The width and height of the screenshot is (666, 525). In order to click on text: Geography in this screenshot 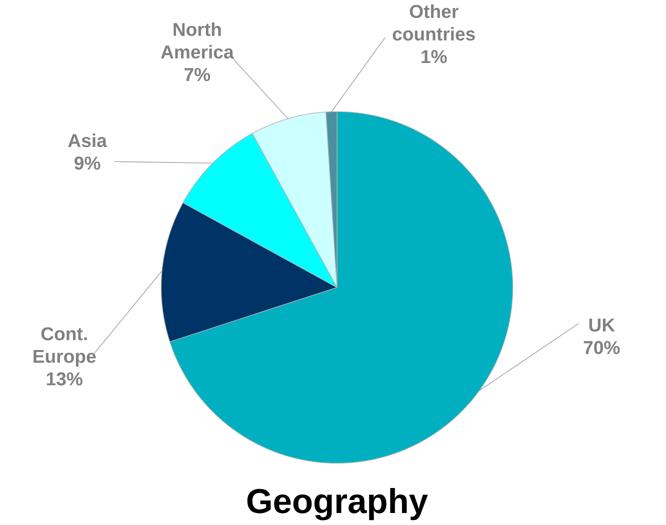, I will do `click(337, 504)`.